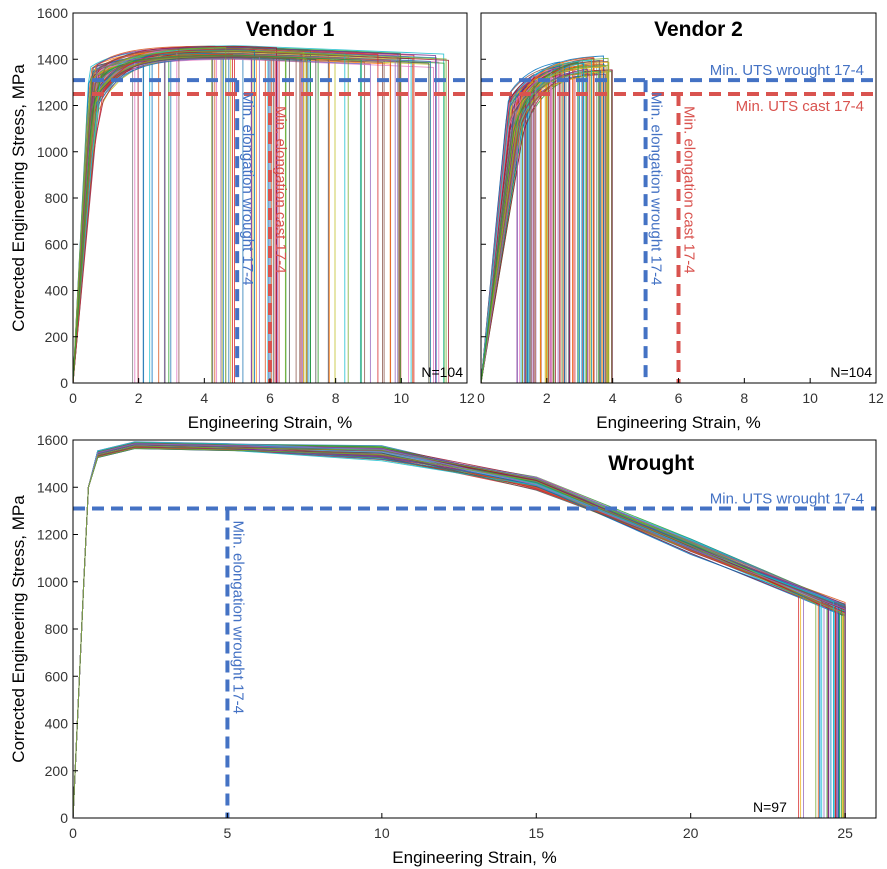 Image resolution: width=887 pixels, height=869 pixels. What do you see at coordinates (481, 398) in the screenshot?
I see `panel-2-xtick-label: 0` at bounding box center [481, 398].